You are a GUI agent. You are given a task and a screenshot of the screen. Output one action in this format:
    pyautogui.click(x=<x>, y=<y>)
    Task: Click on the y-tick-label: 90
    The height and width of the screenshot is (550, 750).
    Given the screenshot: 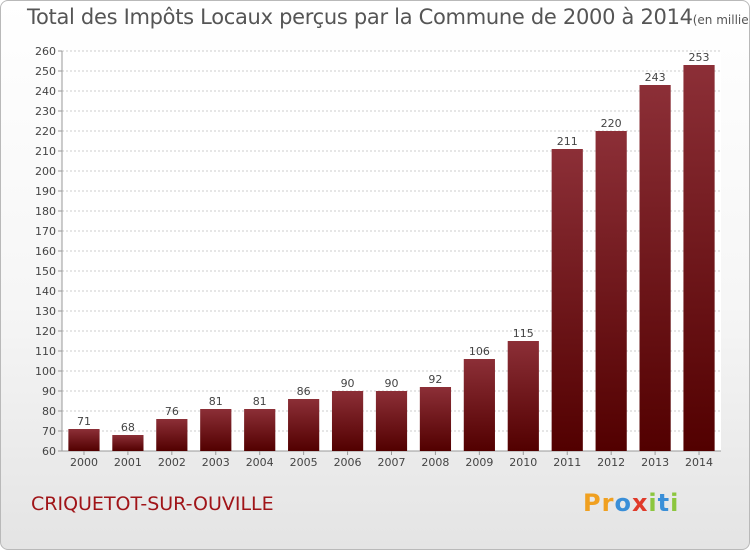 What is the action you would take?
    pyautogui.click(x=49, y=391)
    